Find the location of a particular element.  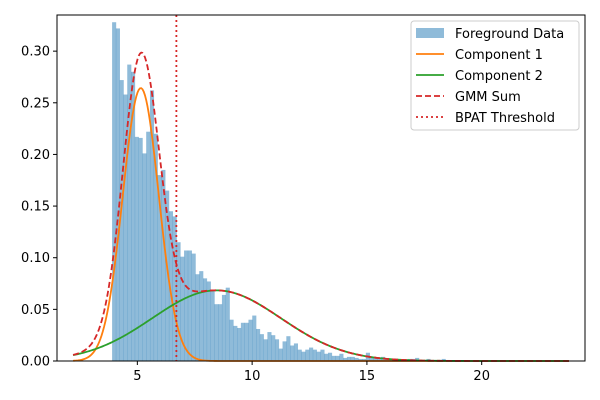

x-axis: 5 10 15 20 is located at coordinates (311, 372).